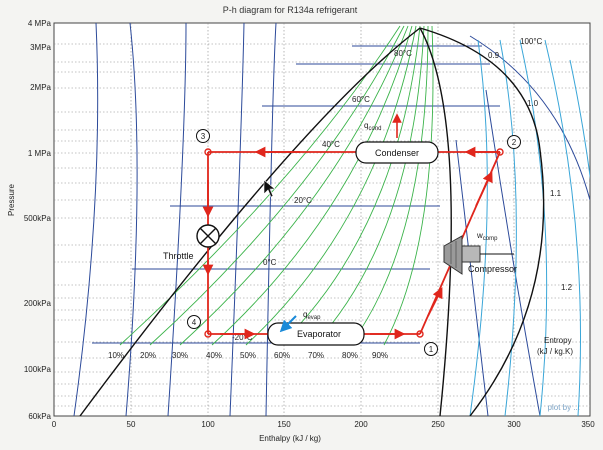 The width and height of the screenshot is (603, 450). Describe the element at coordinates (40, 87) in the screenshot. I see `y-tick: 2MPa` at that location.